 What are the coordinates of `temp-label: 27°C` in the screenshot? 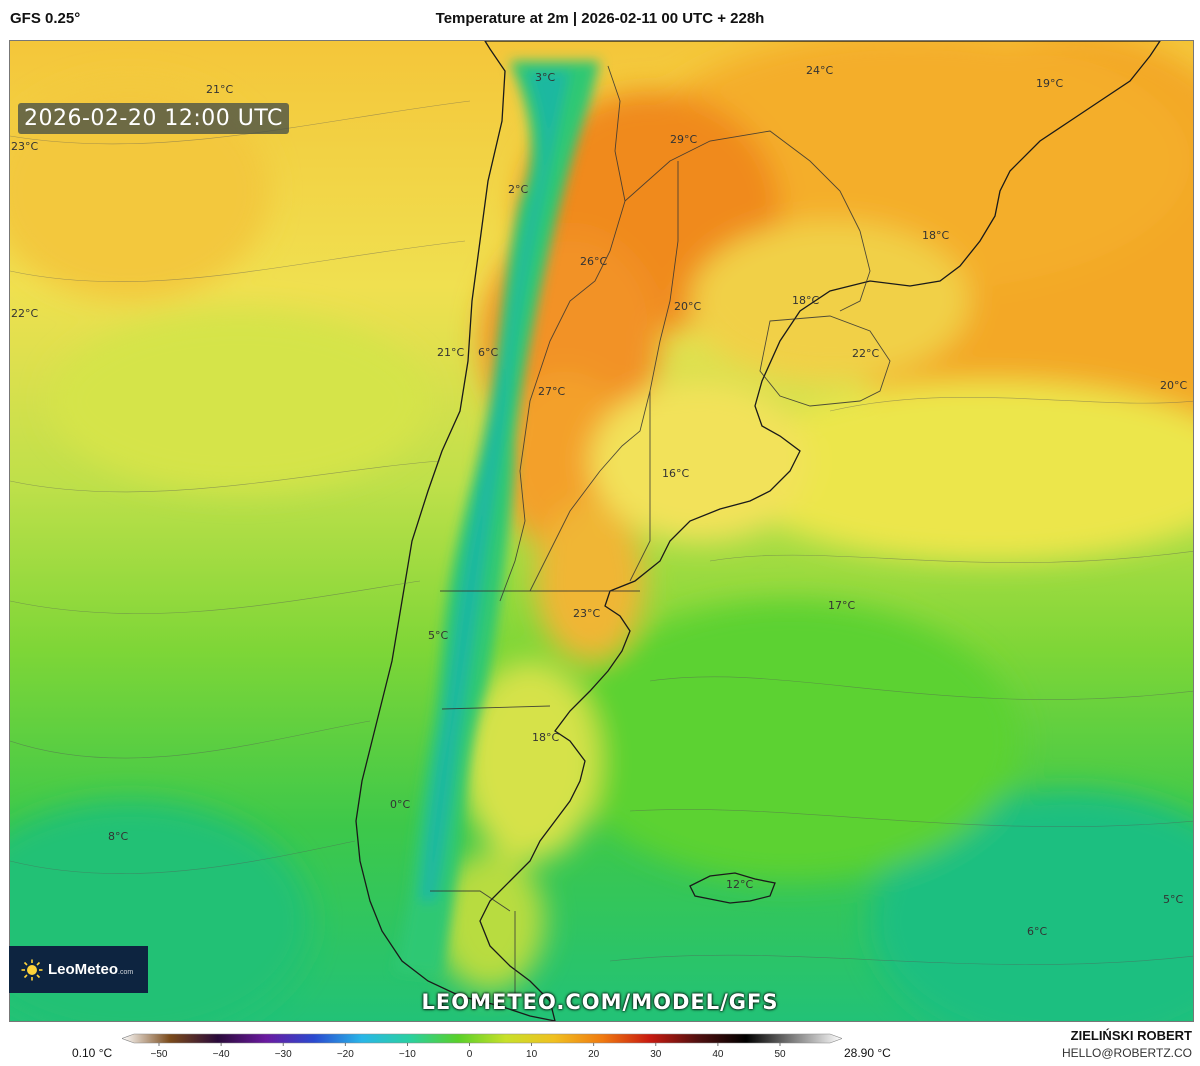 It's located at (552, 391).